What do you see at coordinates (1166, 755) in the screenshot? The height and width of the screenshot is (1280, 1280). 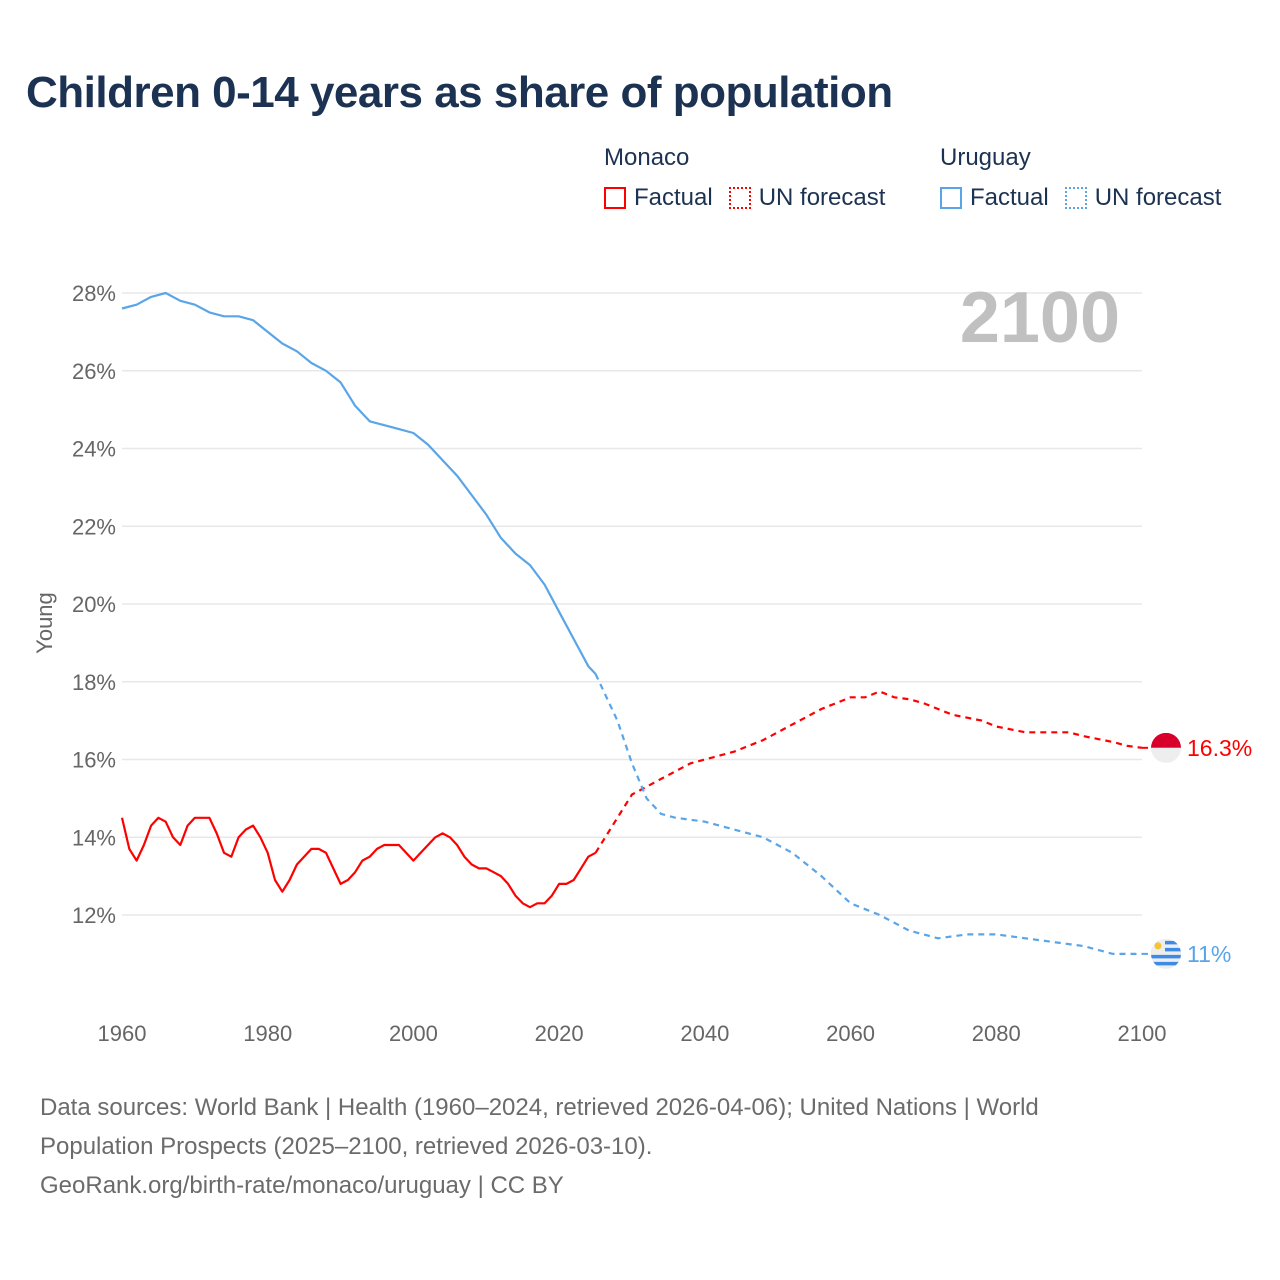 I see `flag-white-band` at bounding box center [1166, 755].